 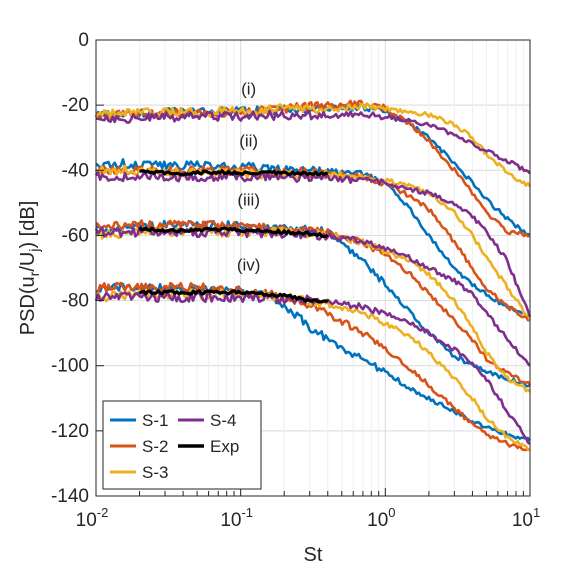 I want to click on x-tick-label: 10⁻¹, so click(x=236, y=518).